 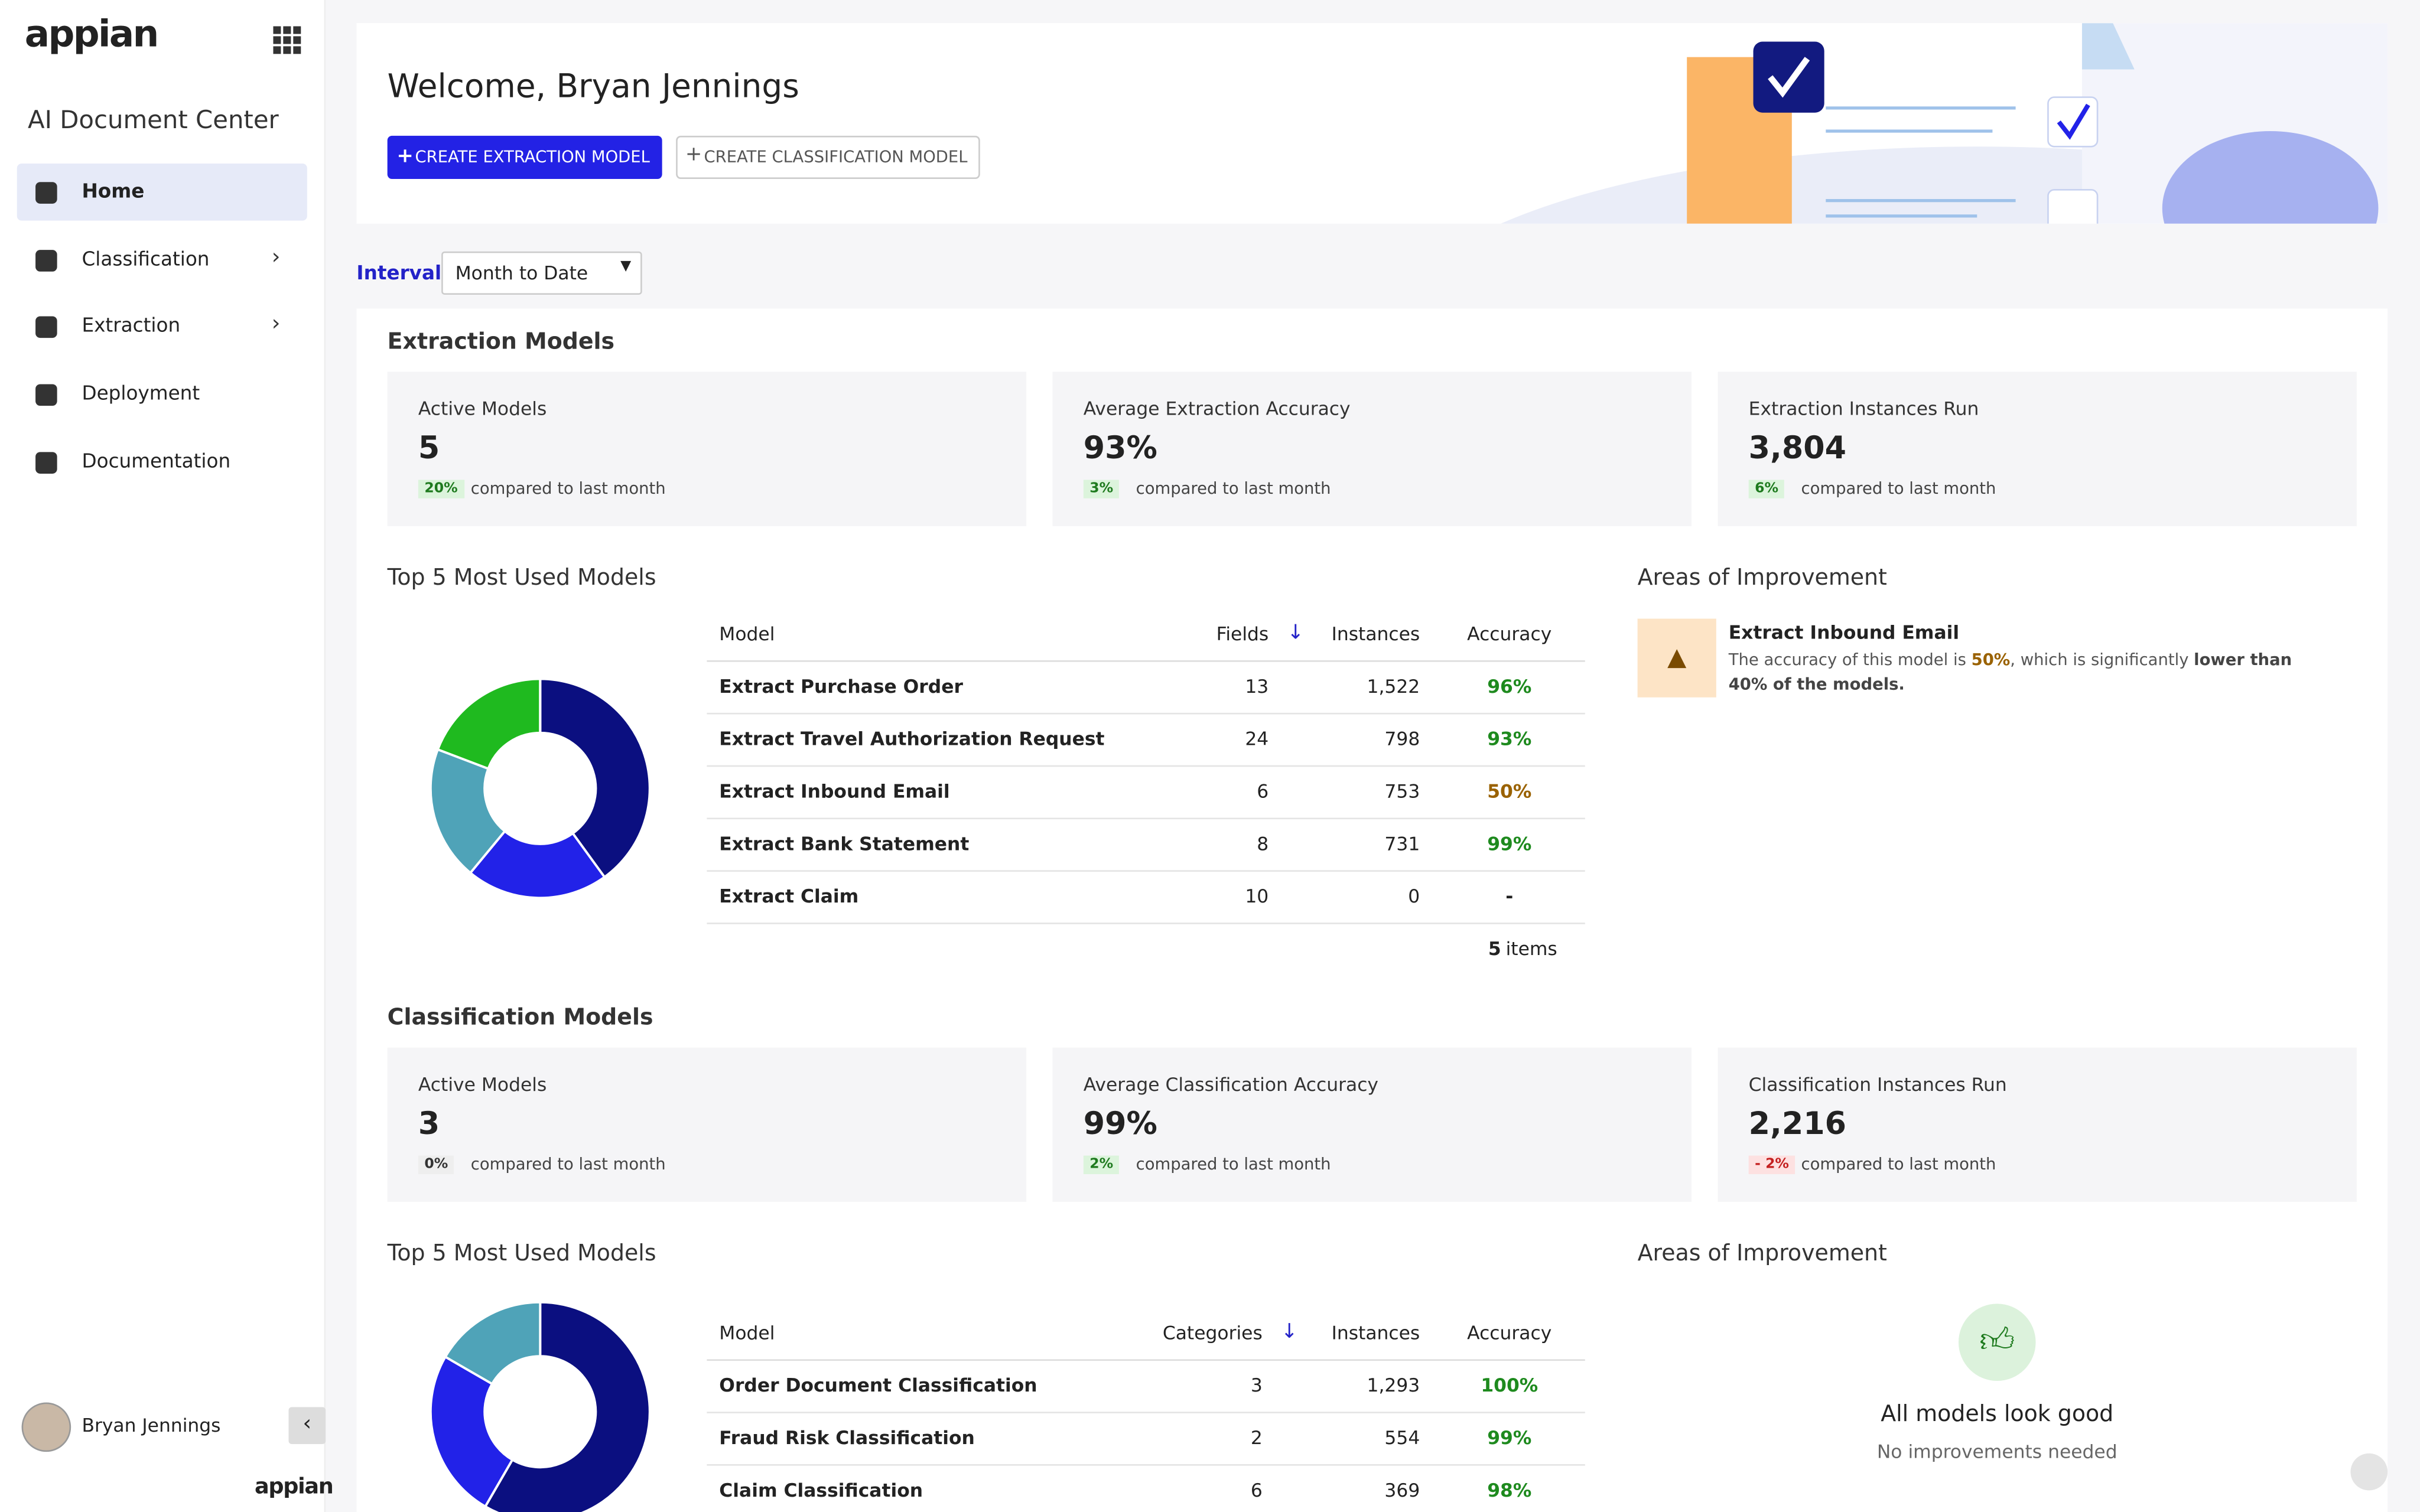 I want to click on nav-highlight, so click(x=162, y=192).